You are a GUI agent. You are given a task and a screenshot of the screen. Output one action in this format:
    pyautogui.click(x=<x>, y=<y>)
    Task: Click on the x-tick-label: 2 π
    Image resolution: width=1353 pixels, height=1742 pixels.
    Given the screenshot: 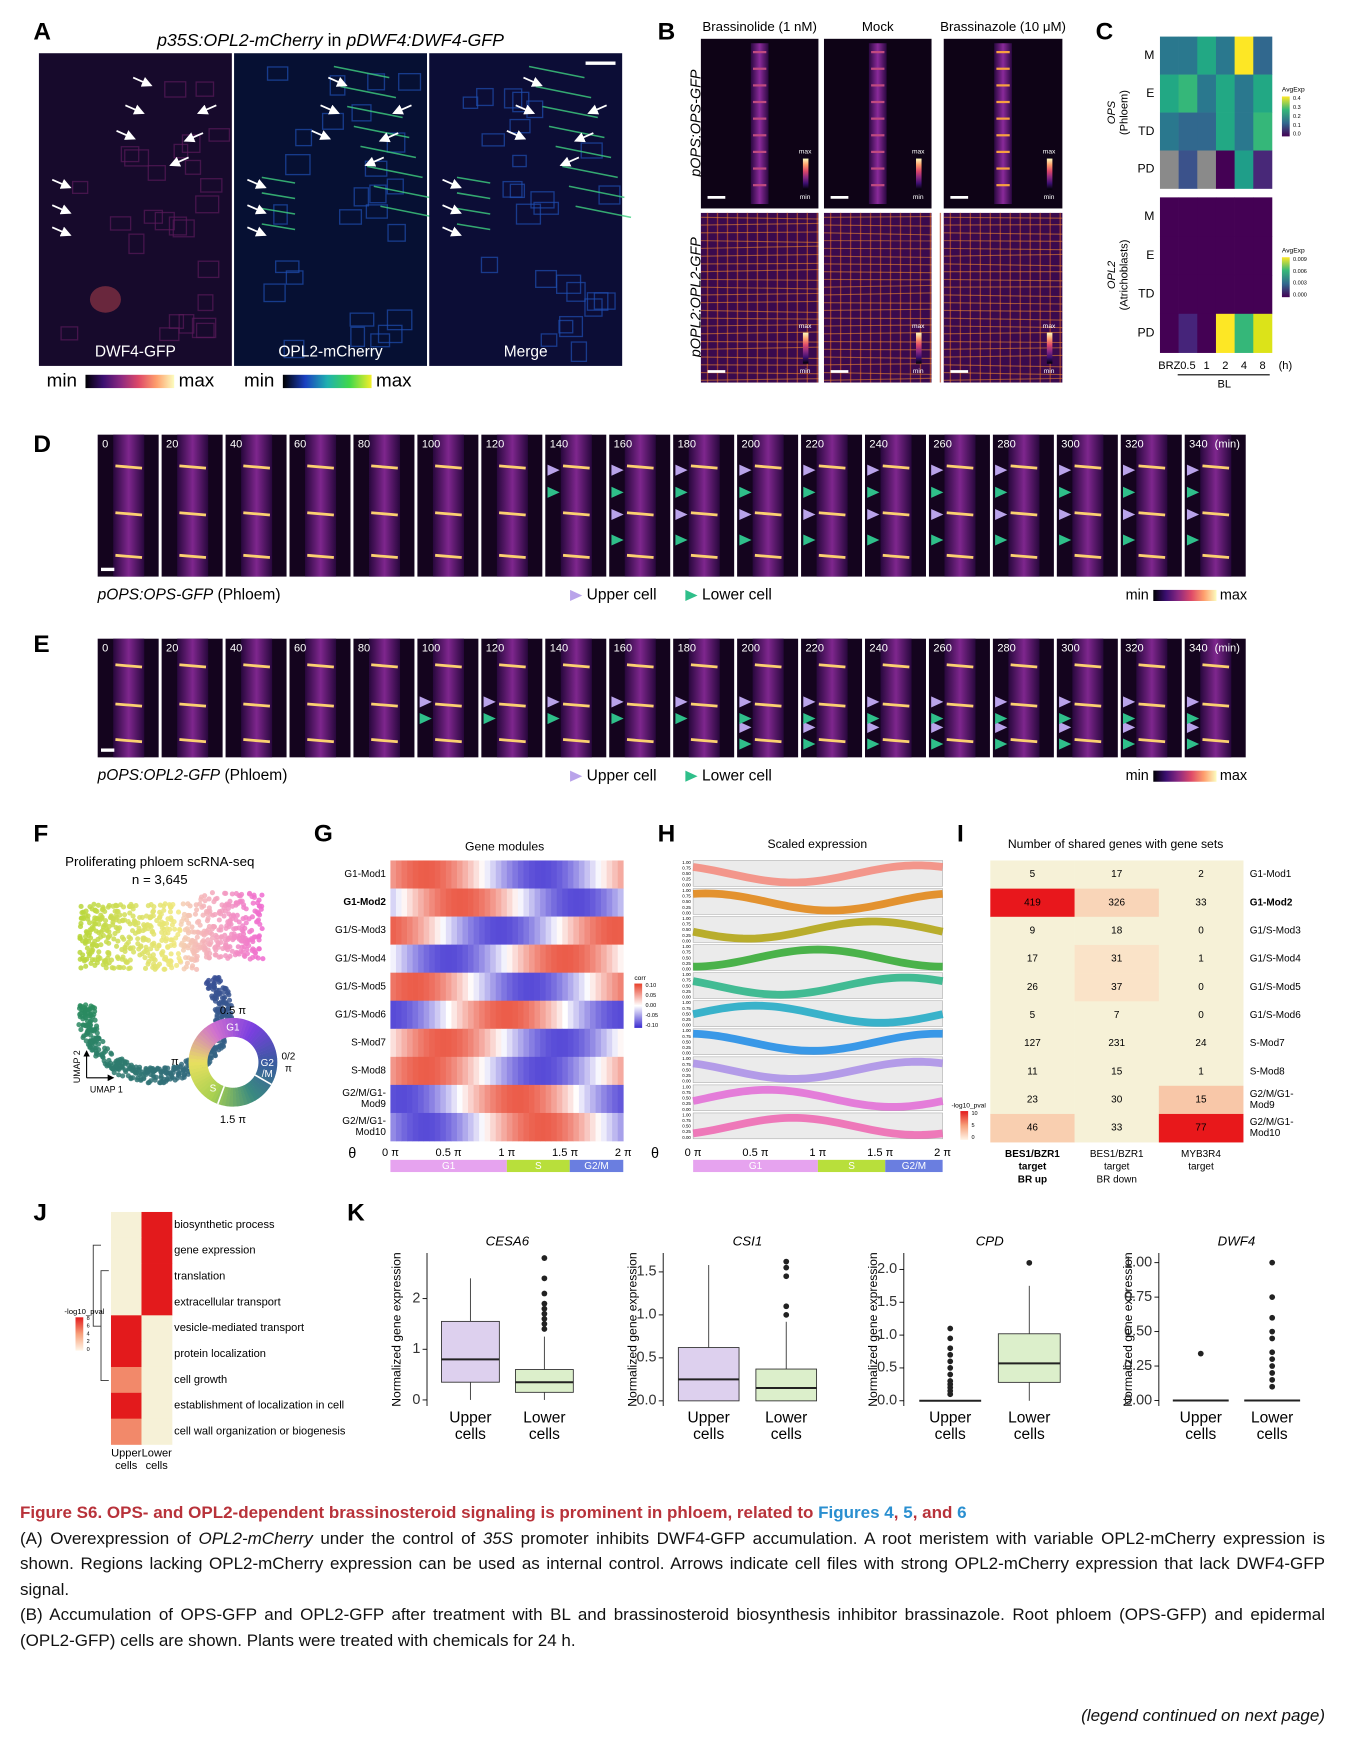 What is the action you would take?
    pyautogui.click(x=623, y=1153)
    